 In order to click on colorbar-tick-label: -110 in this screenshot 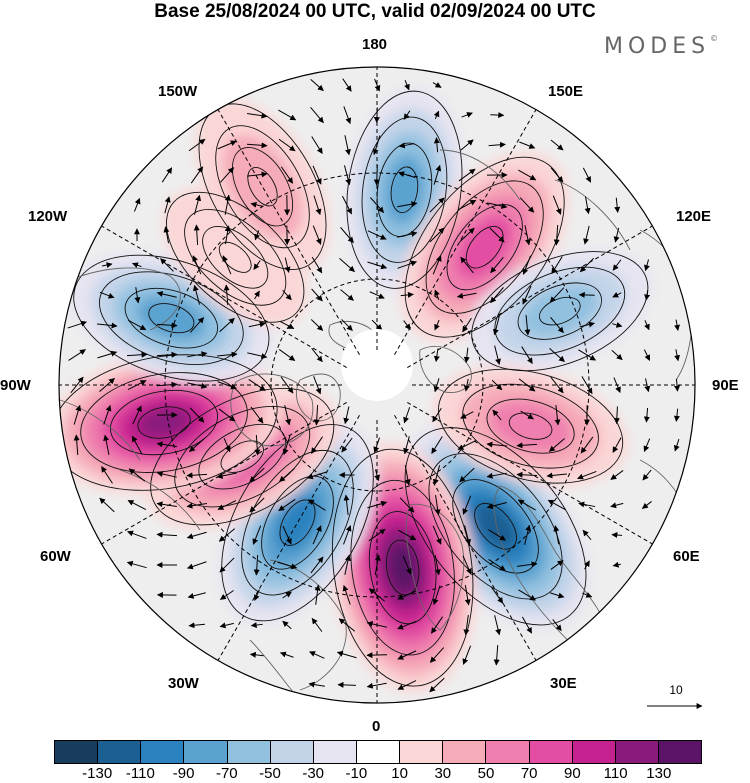, I will do `click(140, 773)`.